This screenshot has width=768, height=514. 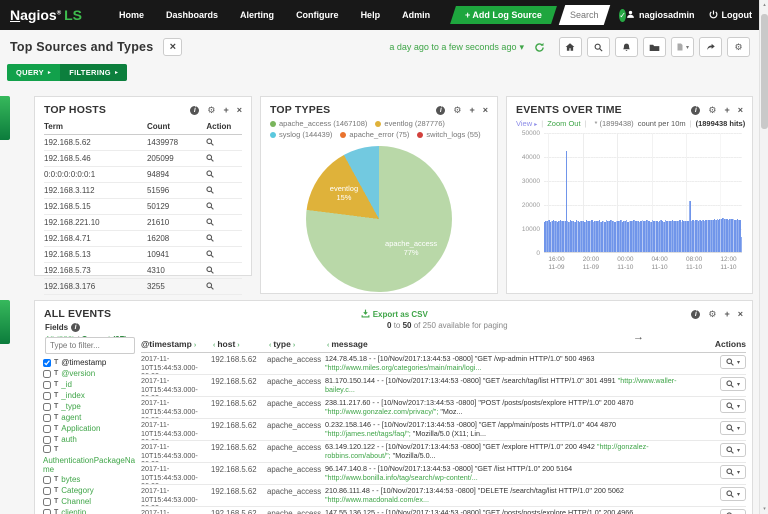 I want to click on dashboard-configure-button: ×, so click(x=173, y=47).